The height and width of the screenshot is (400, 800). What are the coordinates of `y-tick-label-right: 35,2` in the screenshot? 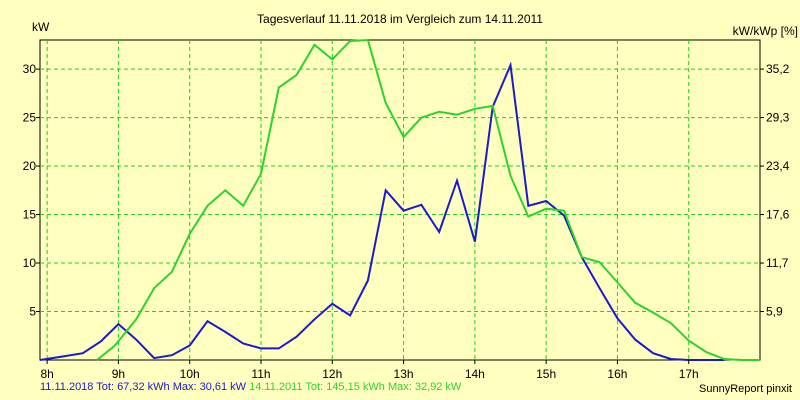 It's located at (778, 69).